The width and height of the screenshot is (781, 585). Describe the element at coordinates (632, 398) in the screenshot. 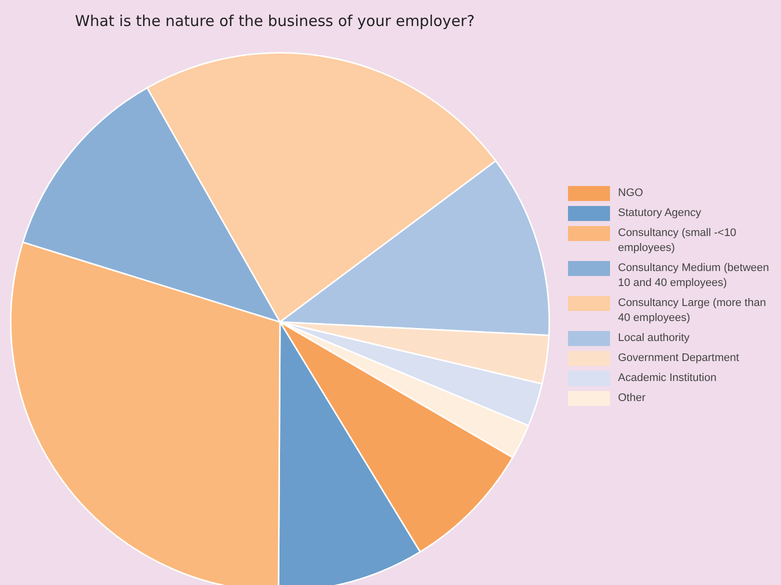

I see `legend-label: Other` at that location.